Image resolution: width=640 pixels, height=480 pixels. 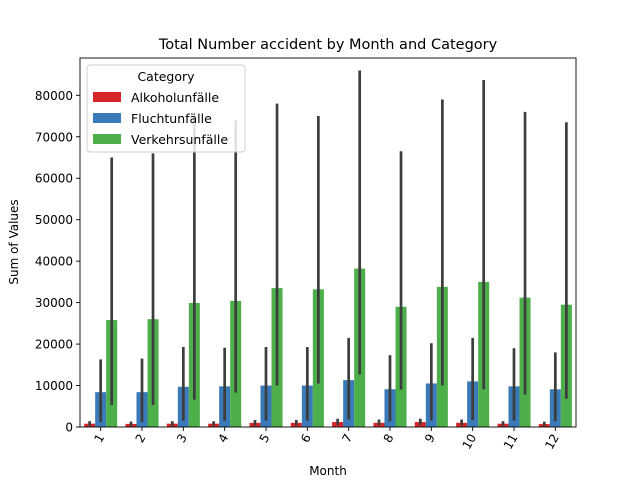 I want to click on y-axis-title: Sum of Values, so click(x=14, y=241).